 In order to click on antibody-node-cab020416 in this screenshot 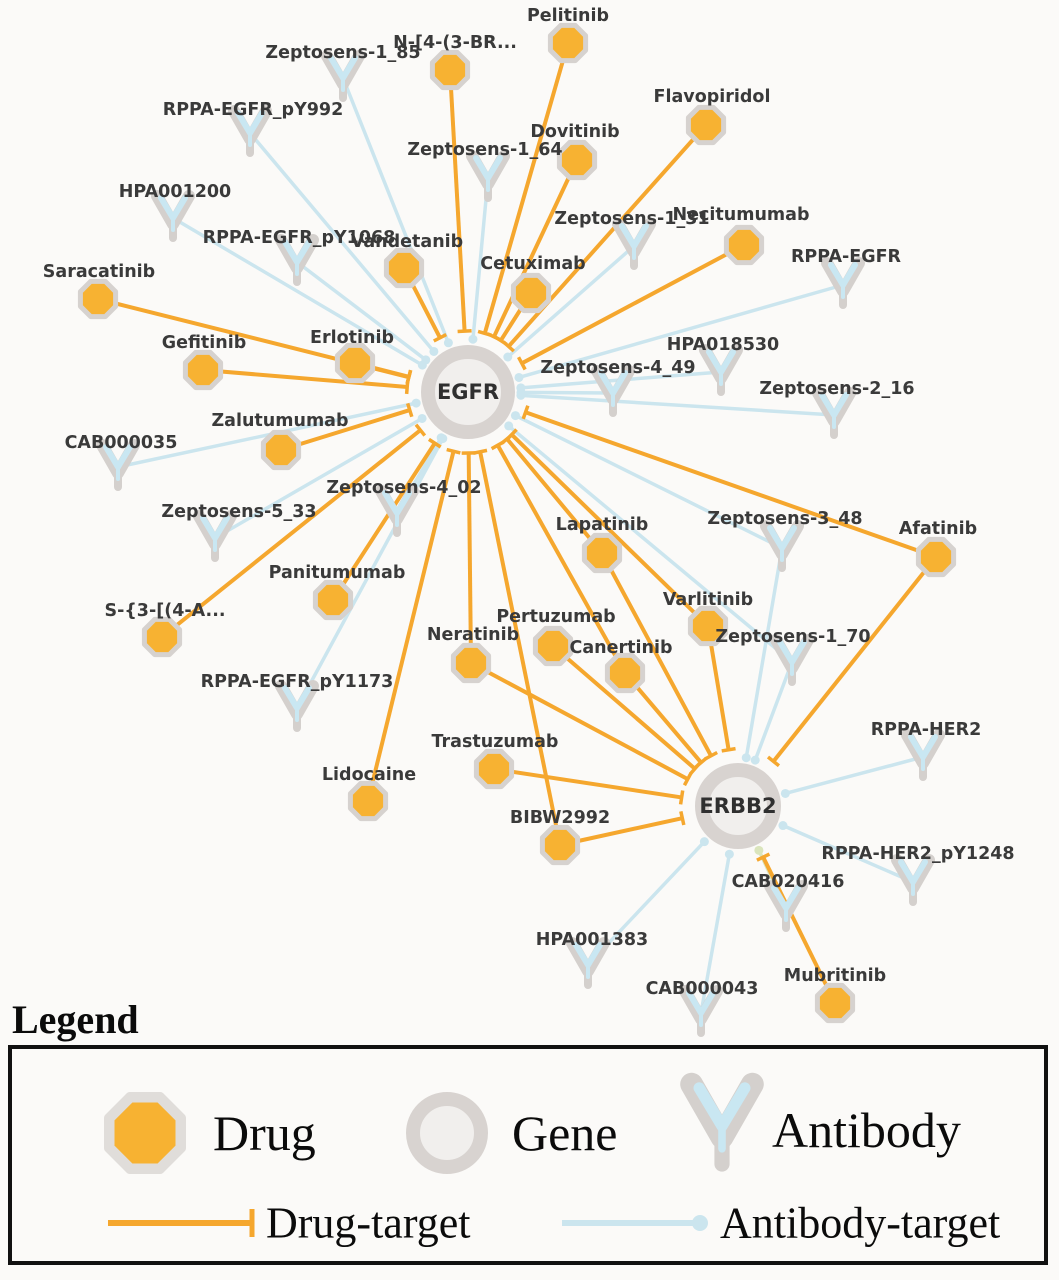, I will do `click(786, 906)`.